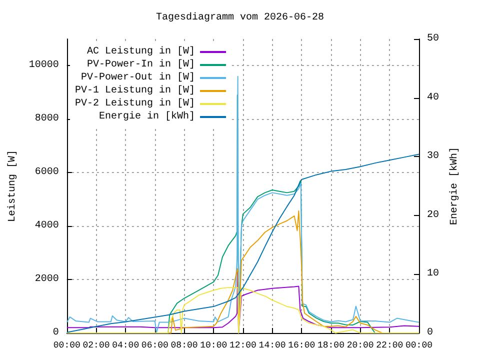  I want to click on x-tick-label: 12:00, so click(242, 345).